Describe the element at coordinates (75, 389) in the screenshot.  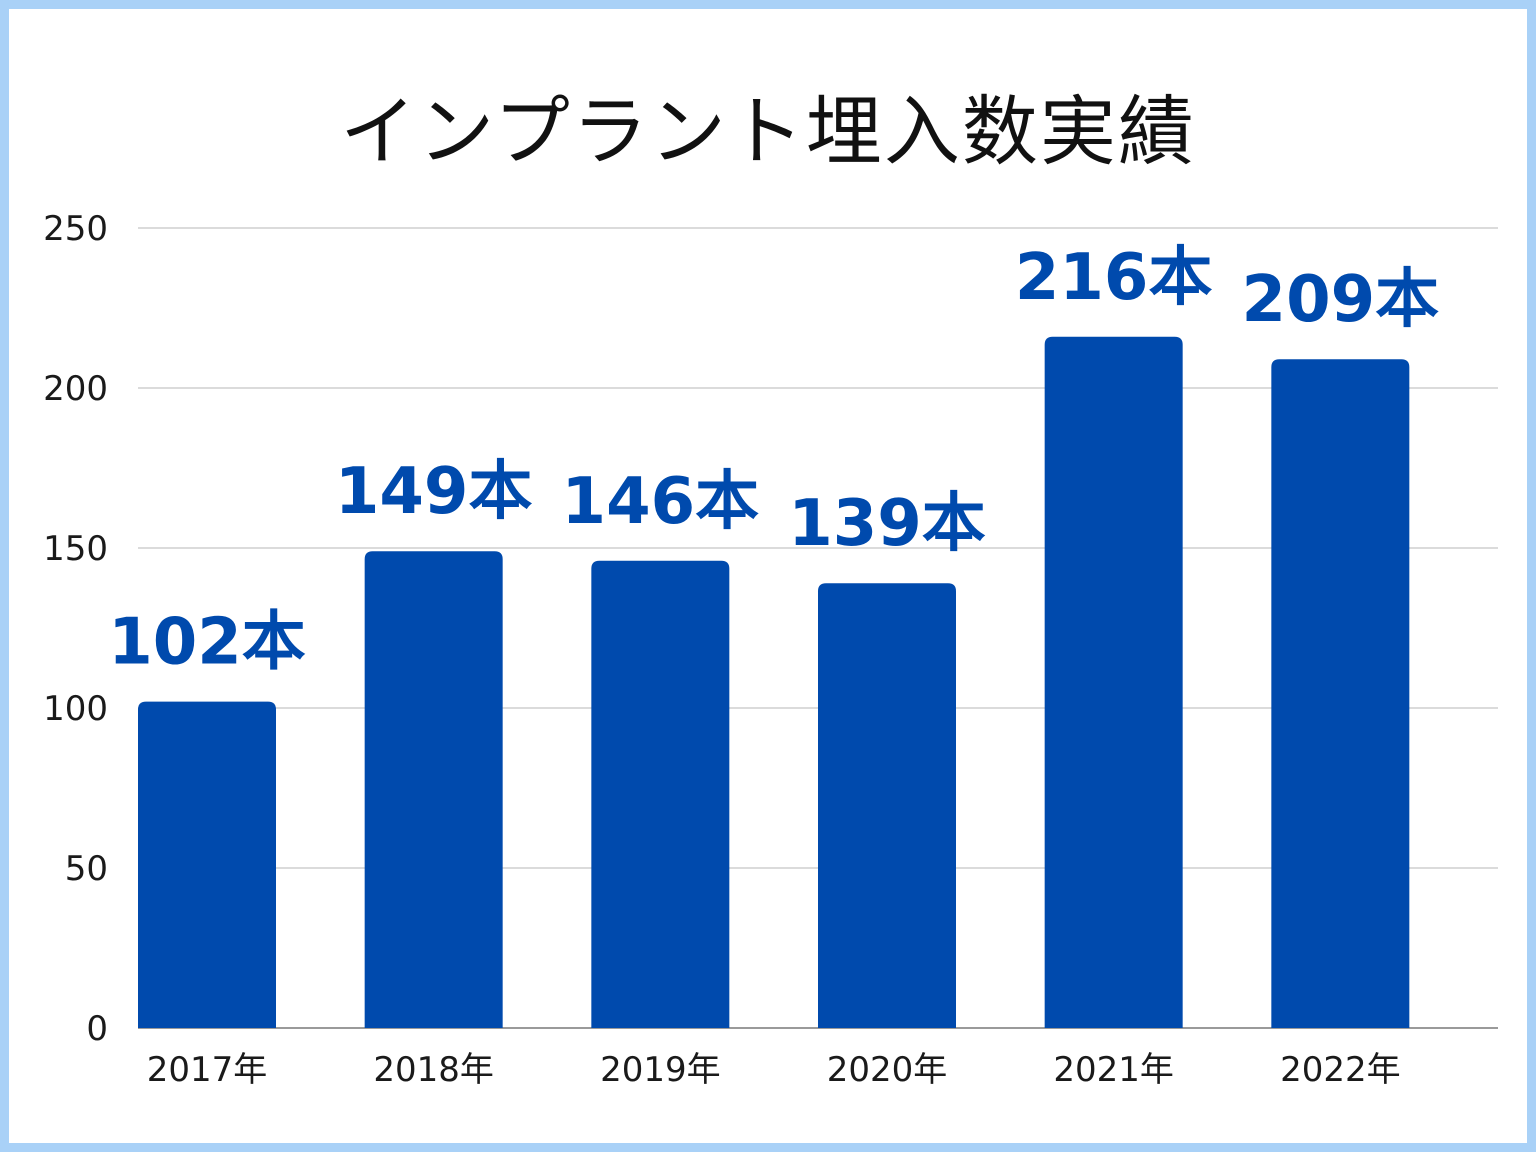
I see `y-tick-label: 200` at that location.